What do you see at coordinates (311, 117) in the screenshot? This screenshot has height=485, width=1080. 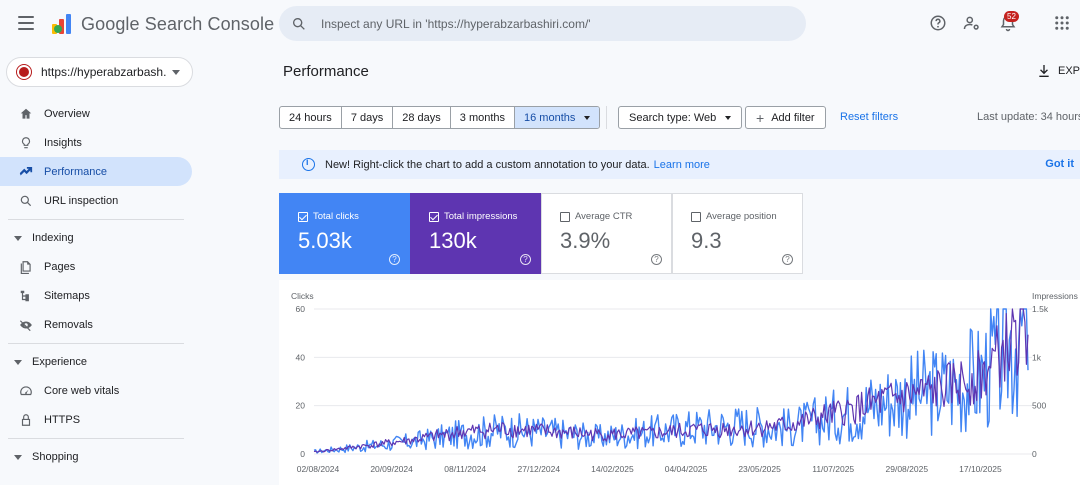 I see `range-24-hours: 24 hours` at bounding box center [311, 117].